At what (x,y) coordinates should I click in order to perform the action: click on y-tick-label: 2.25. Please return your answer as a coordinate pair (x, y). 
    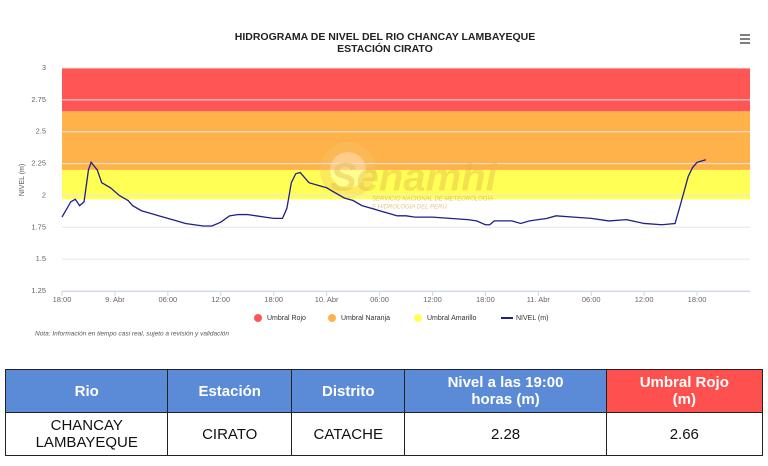
    Looking at the image, I should click on (38, 163).